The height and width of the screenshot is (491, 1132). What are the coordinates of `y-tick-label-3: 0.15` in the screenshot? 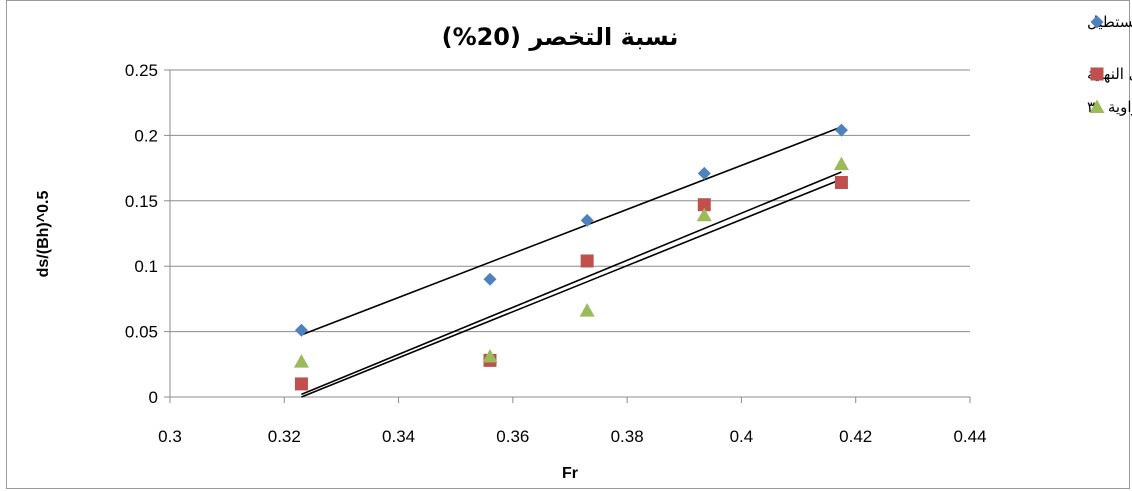 It's located at (141, 201).